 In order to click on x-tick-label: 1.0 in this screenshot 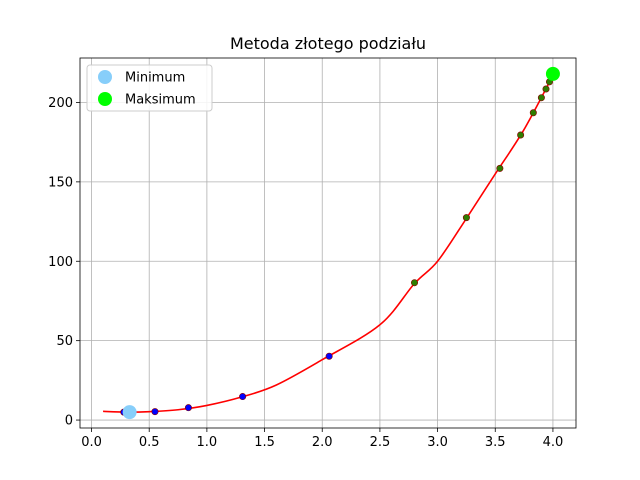, I will do `click(207, 442)`.